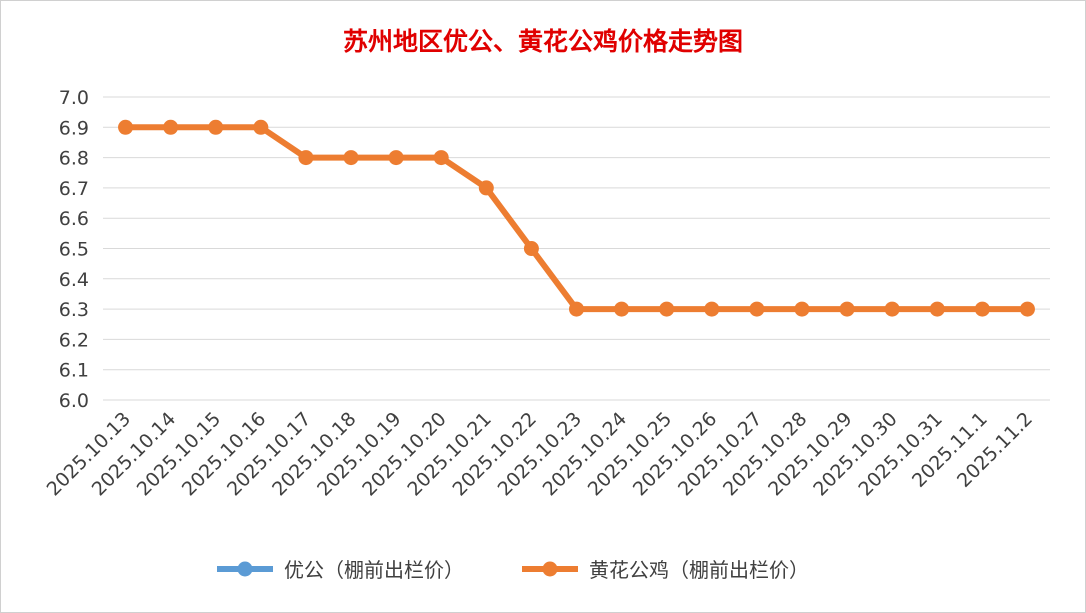 This screenshot has width=1086, height=613. Describe the element at coordinates (513, 570) in the screenshot. I see `legend: 优公（棚前出栏价） 黄花公鸡（棚前出栏价）` at that location.